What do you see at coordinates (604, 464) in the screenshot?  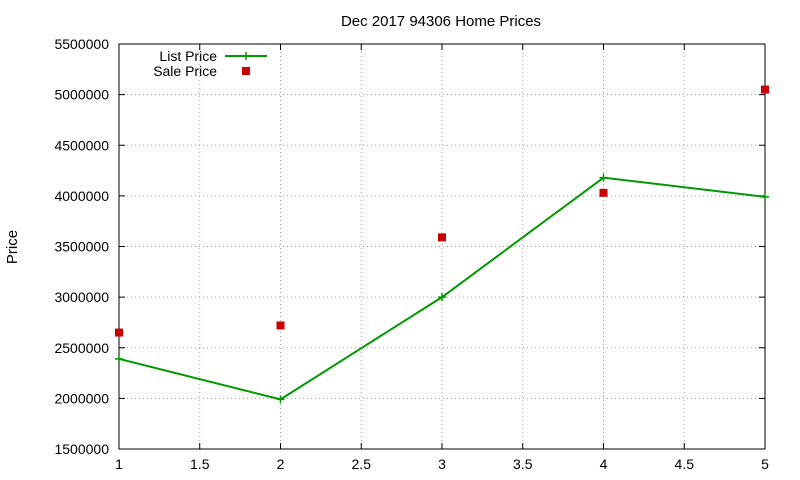 I see `x-tick-label: 4` at bounding box center [604, 464].